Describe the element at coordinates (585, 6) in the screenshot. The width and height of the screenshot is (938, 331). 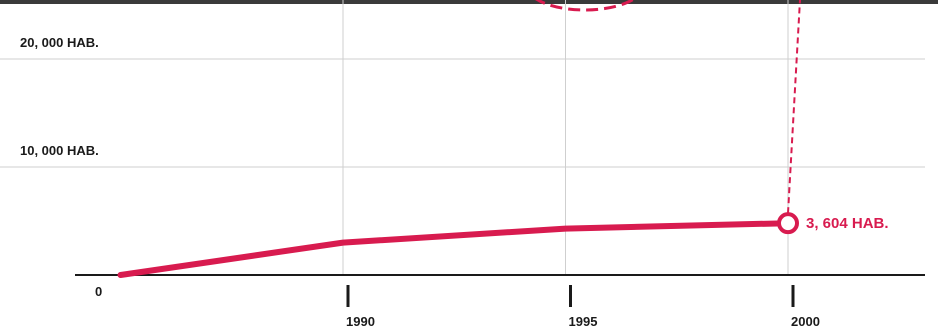
I see `callout-ellipse` at that location.